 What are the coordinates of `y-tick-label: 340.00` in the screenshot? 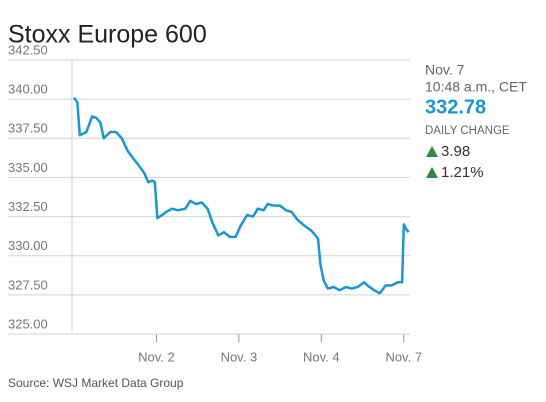 It's located at (28, 89).